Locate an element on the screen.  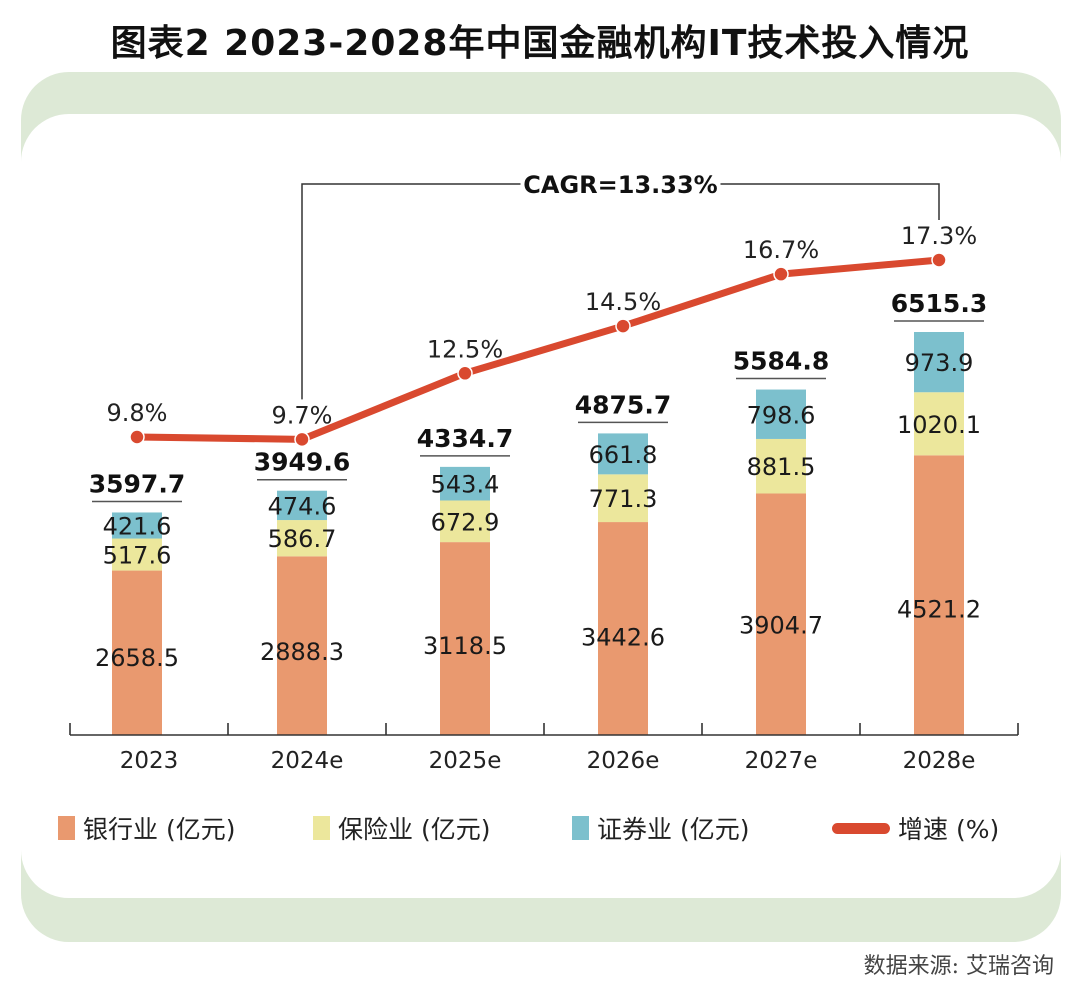
legend-swatch-insurance is located at coordinates (321, 828).